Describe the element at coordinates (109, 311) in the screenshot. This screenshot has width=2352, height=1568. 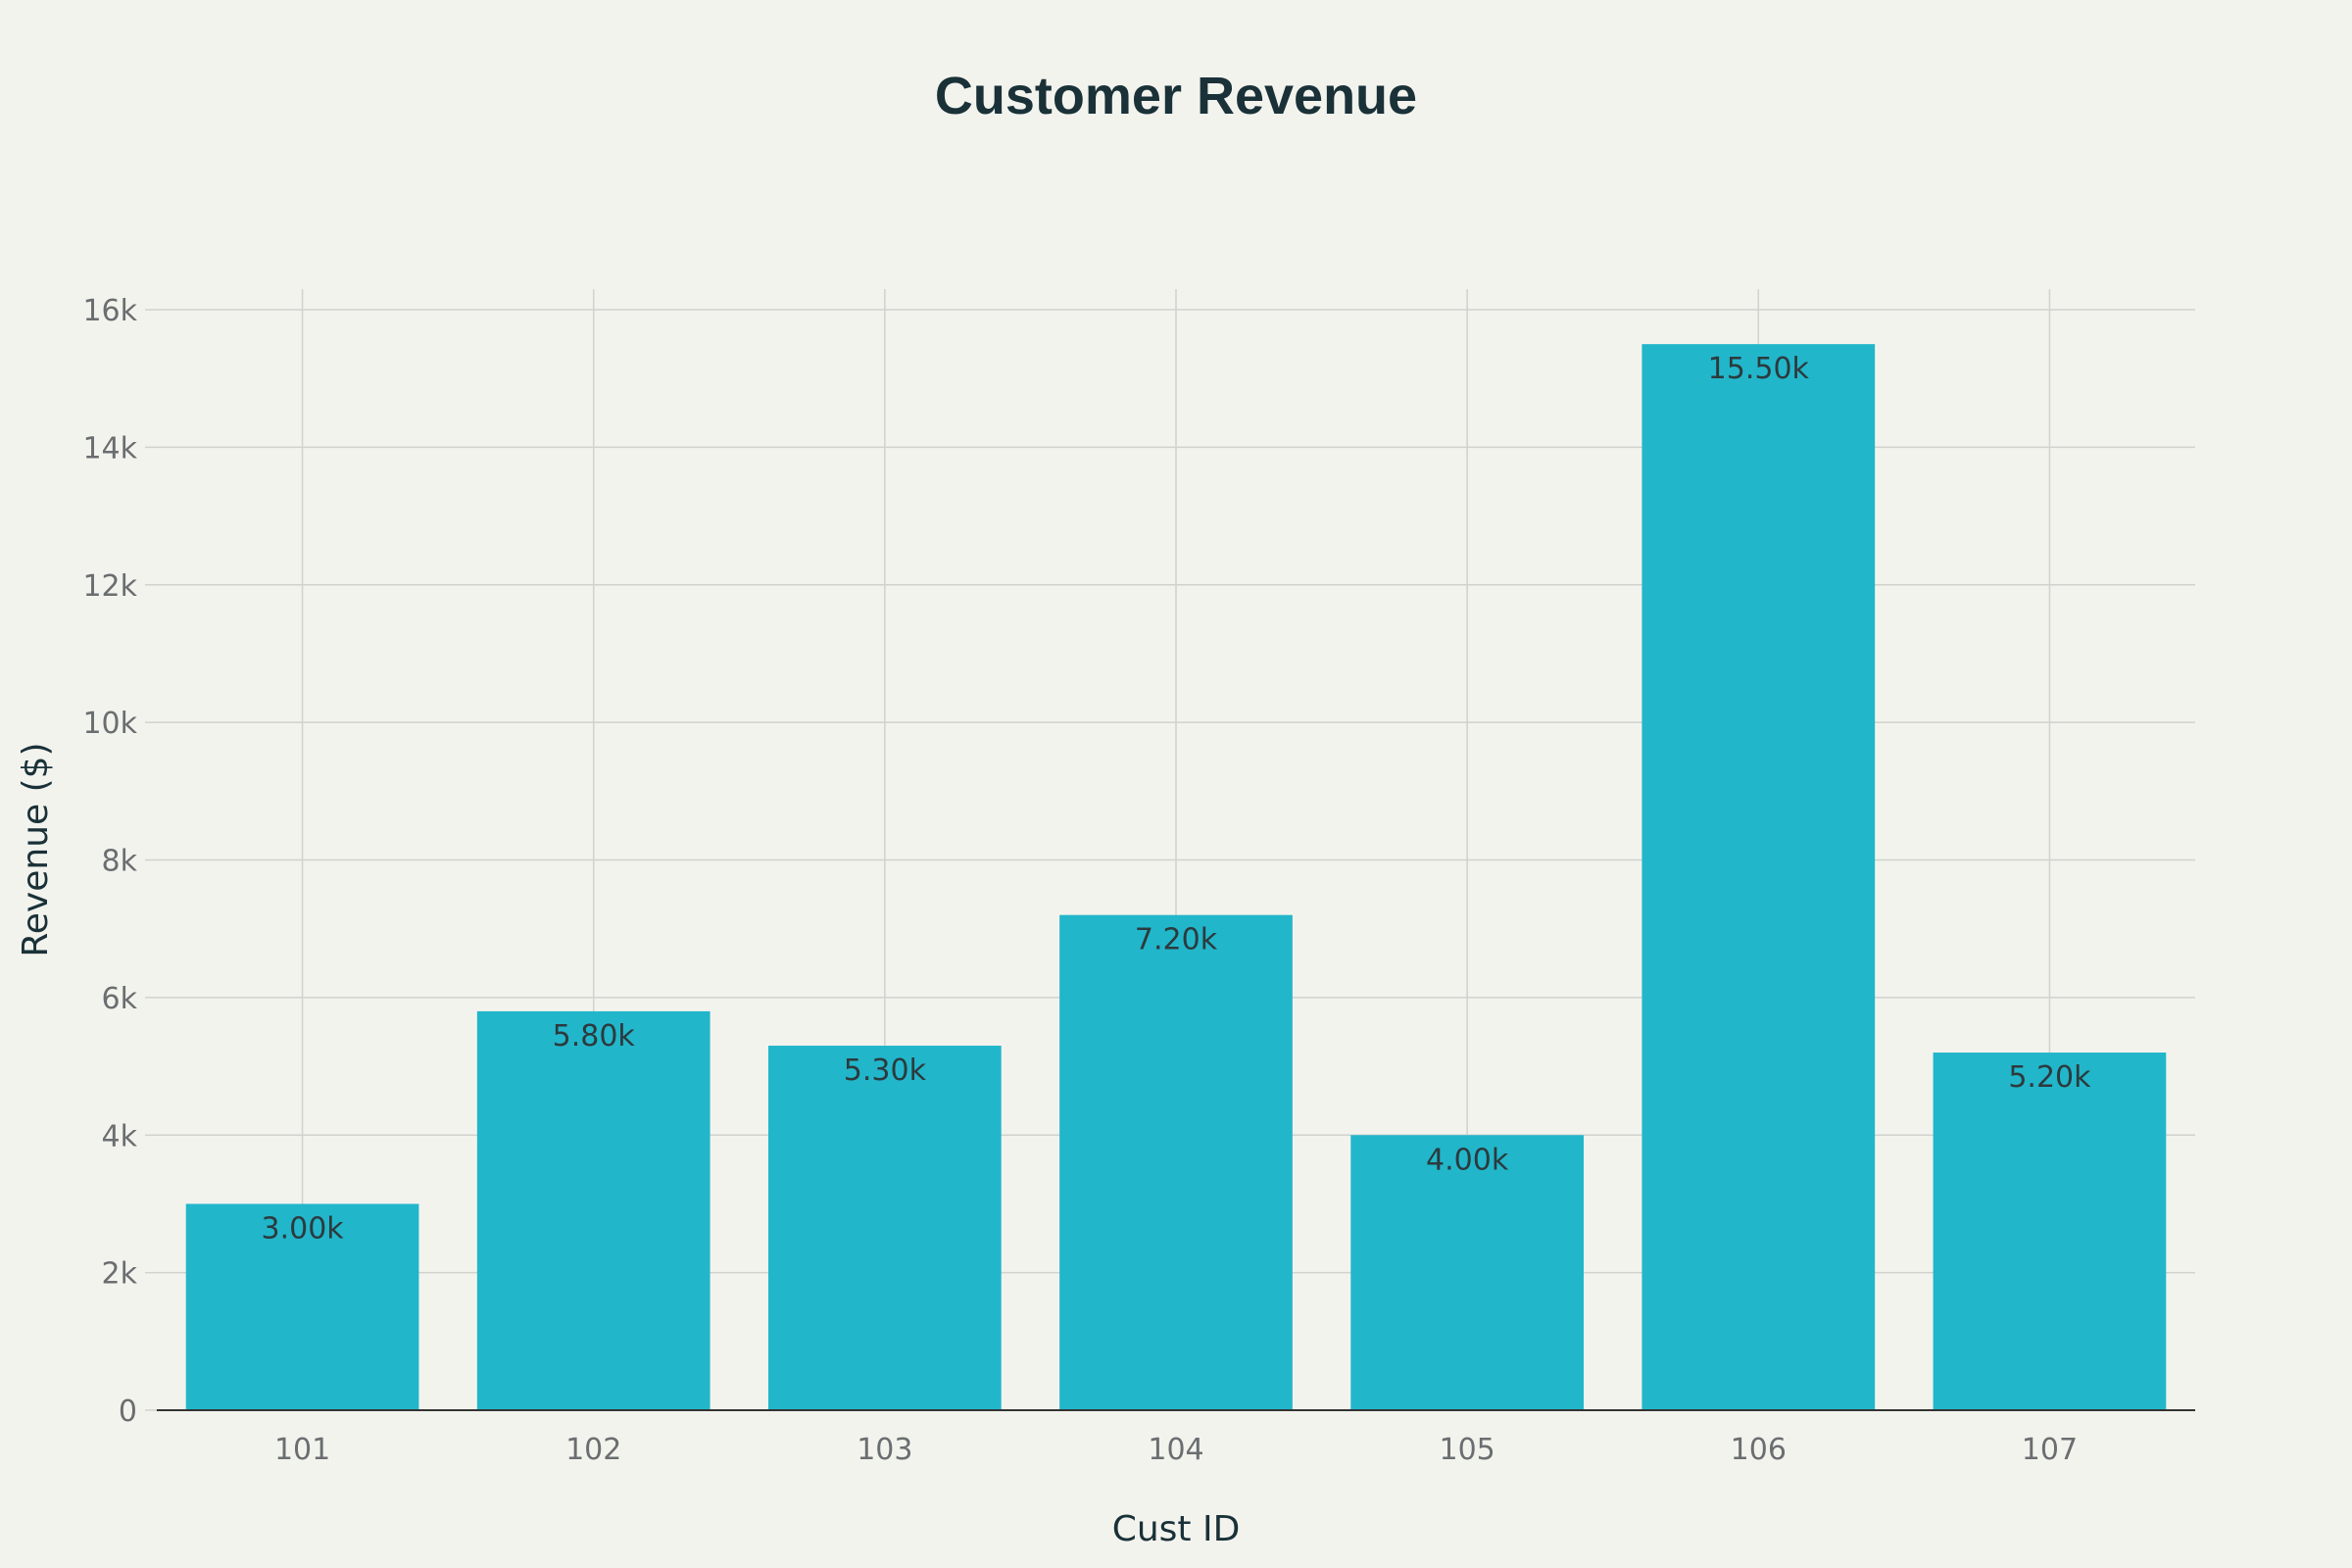
I see `y-tick-label: 16k` at that location.